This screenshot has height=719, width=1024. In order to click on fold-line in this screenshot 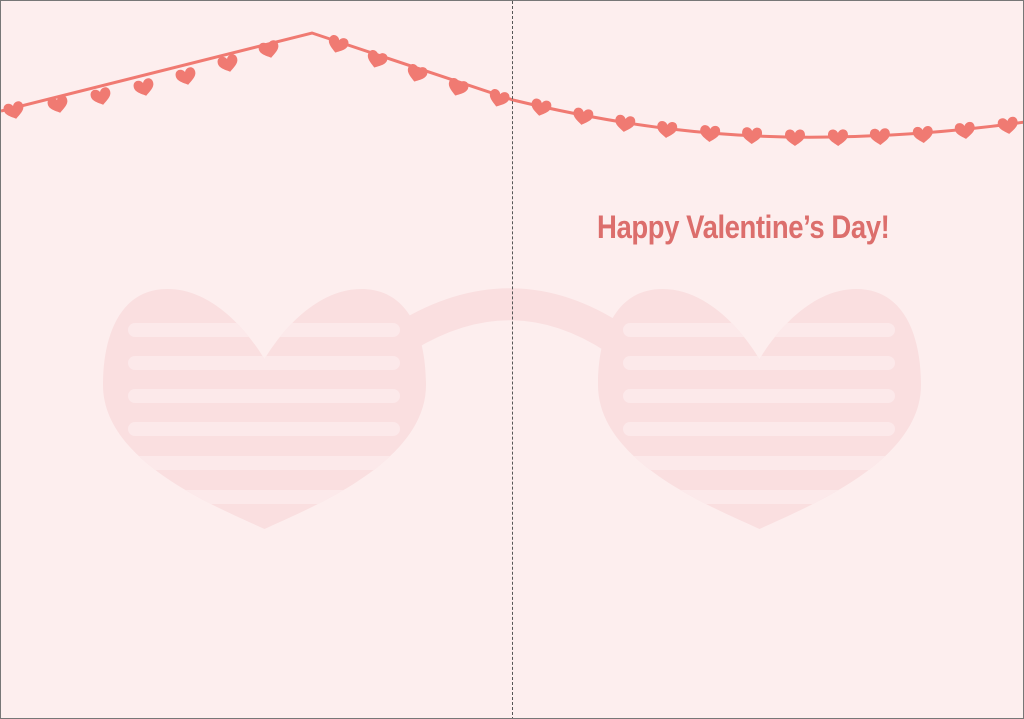, I will do `click(512, 359)`.